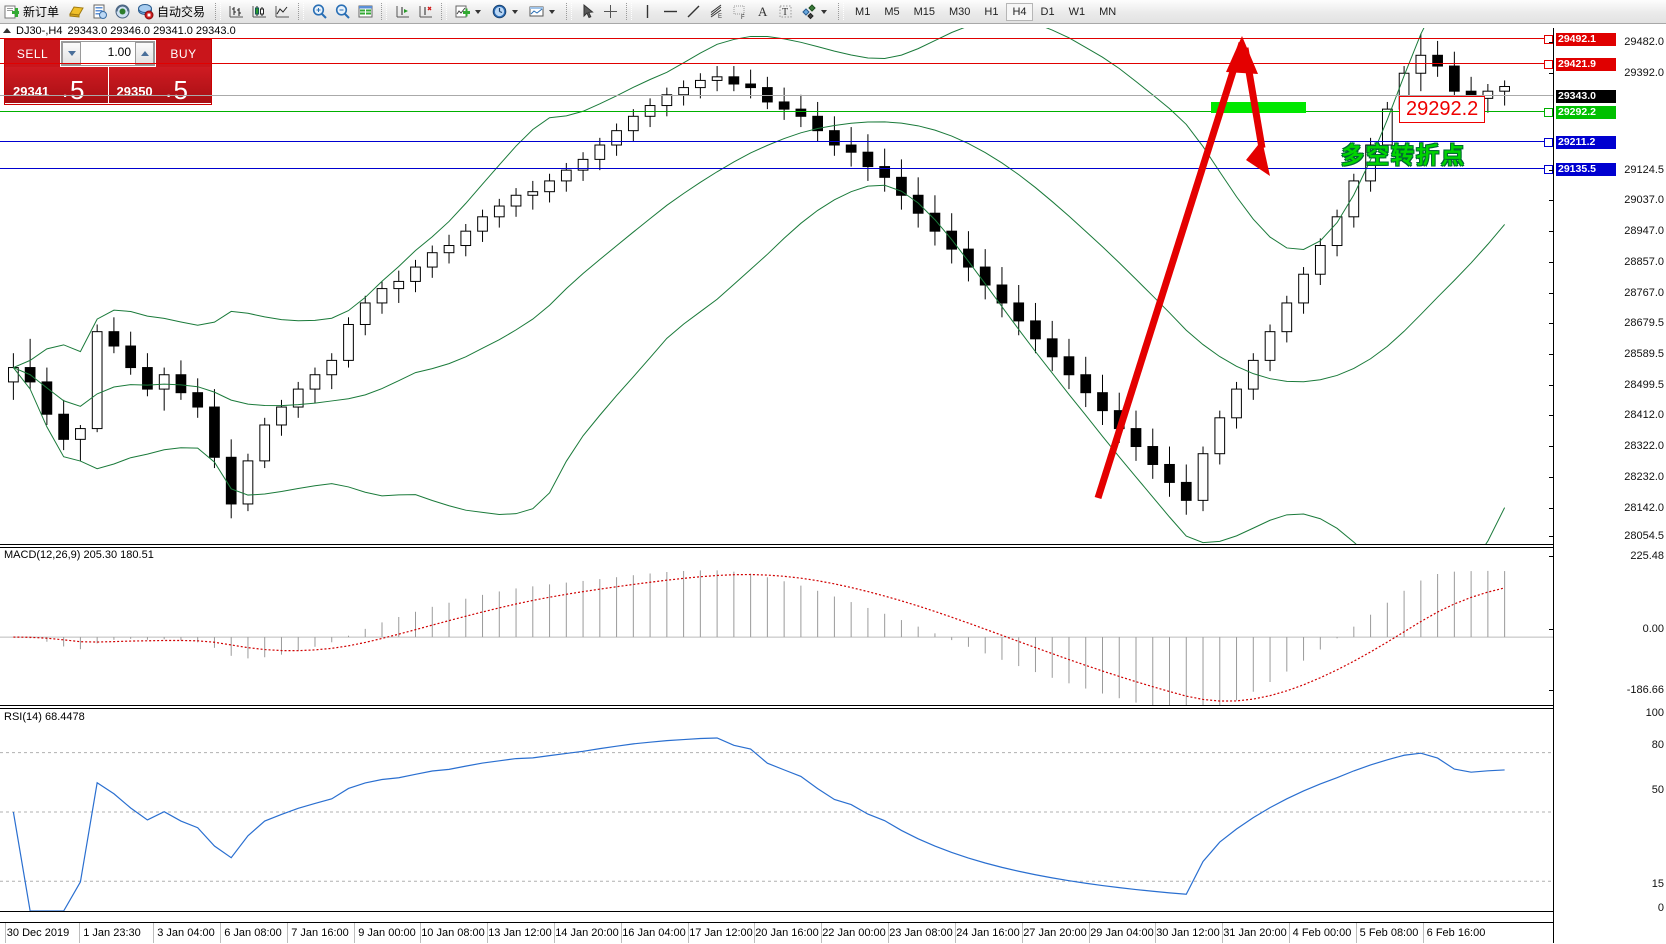 This screenshot has height=944, width=1666. I want to click on sell-button: SELL, so click(32, 53).